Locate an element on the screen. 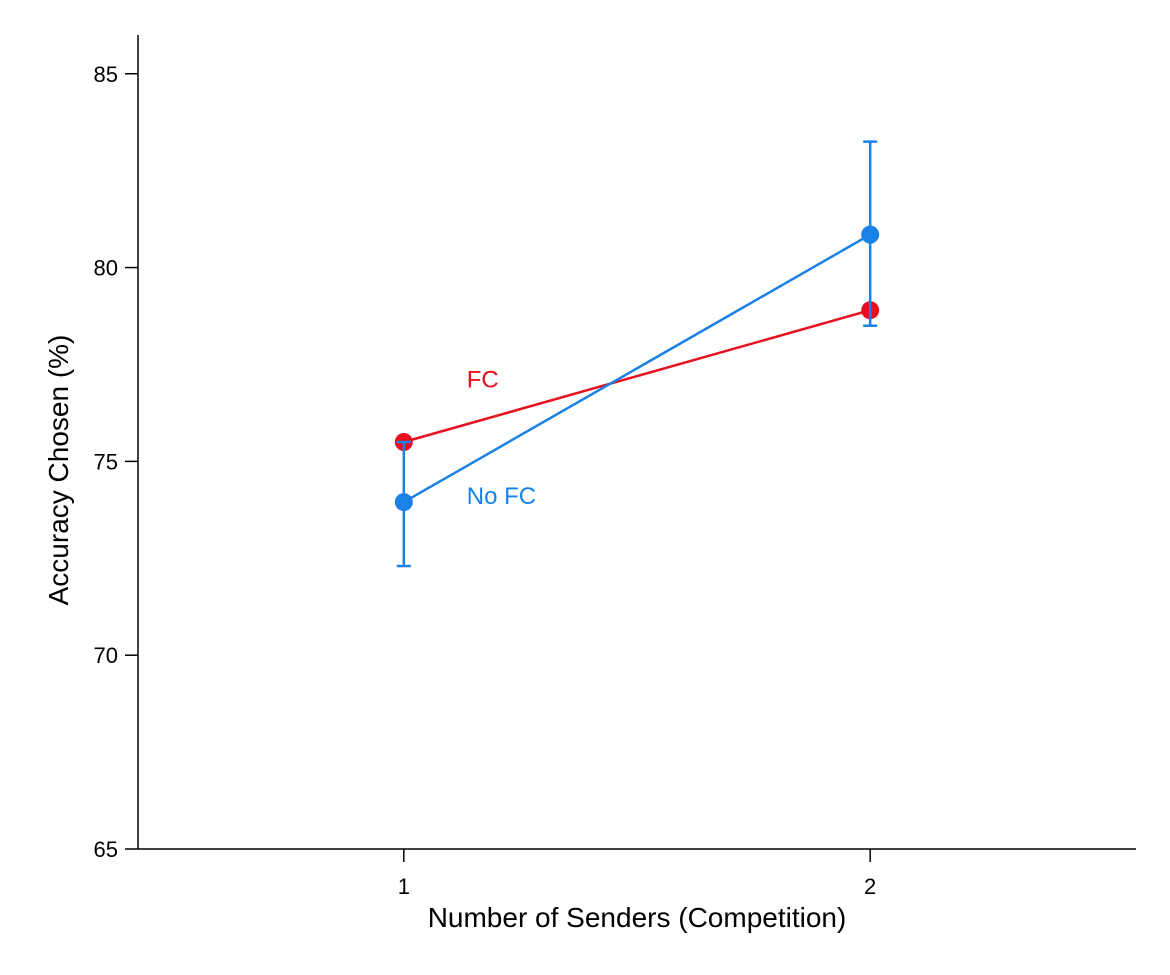  series-label-no-fc: No FC is located at coordinates (501, 496).